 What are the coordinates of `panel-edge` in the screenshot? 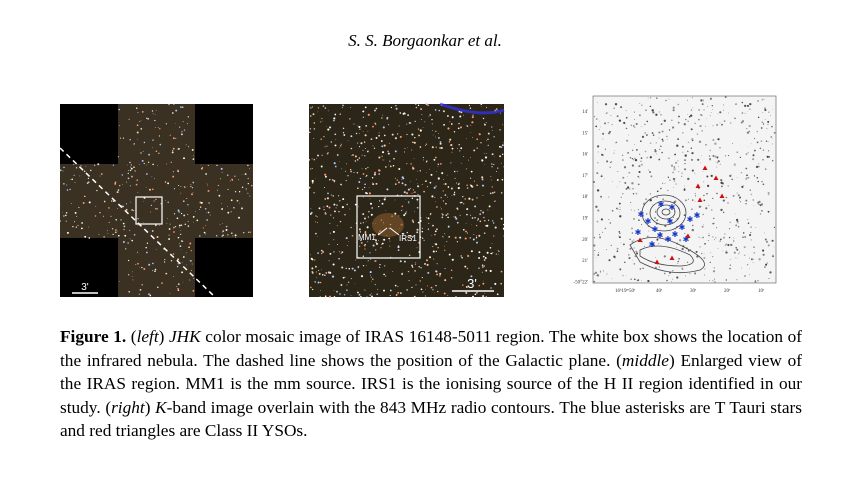 It's located at (472, 108).